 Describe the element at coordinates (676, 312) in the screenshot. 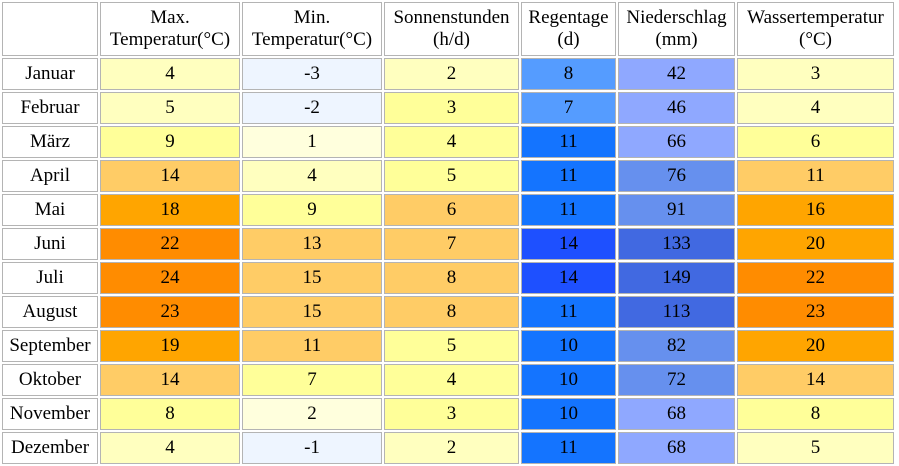

I see `precipitation-cell: 113` at that location.